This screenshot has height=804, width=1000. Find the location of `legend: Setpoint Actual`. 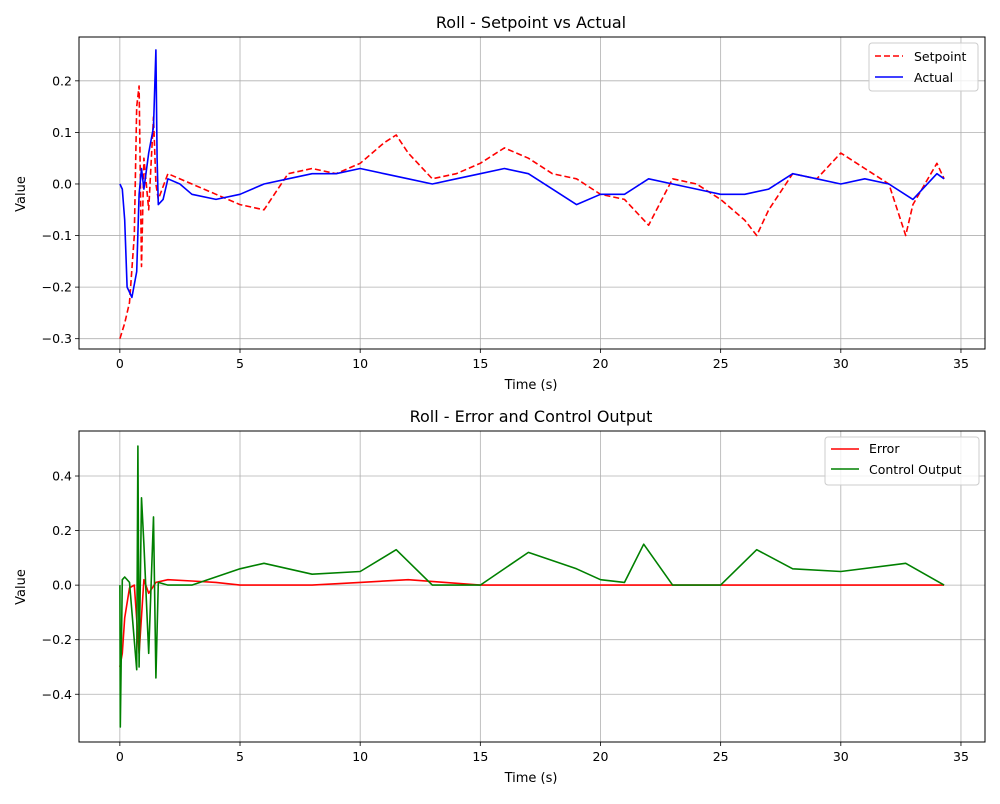

legend: Setpoint Actual is located at coordinates (923, 67).